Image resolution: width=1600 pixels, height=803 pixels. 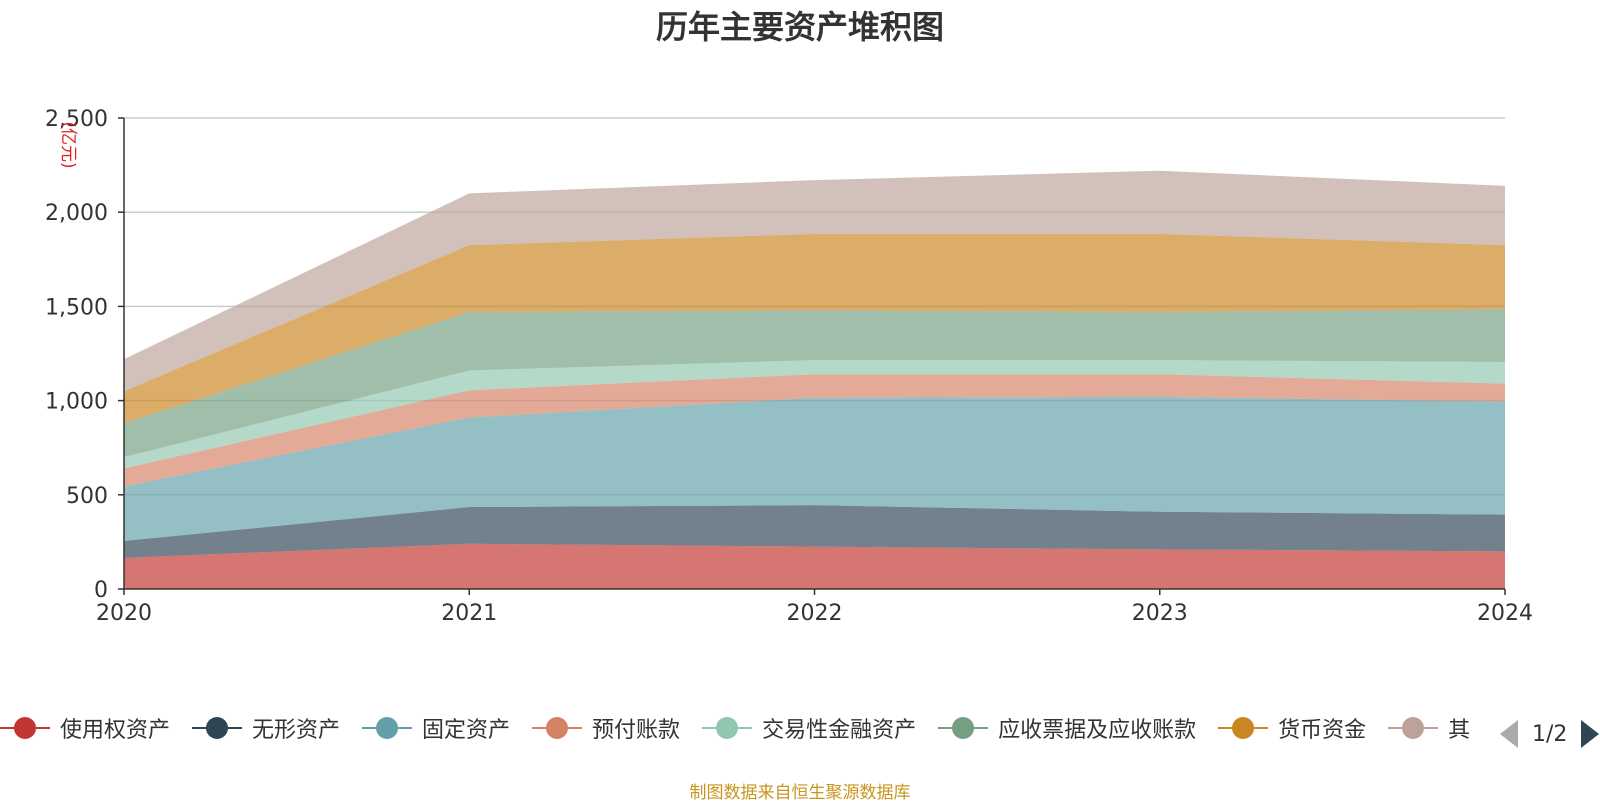 I want to click on y-tick-label: 1,500, so click(x=76, y=307).